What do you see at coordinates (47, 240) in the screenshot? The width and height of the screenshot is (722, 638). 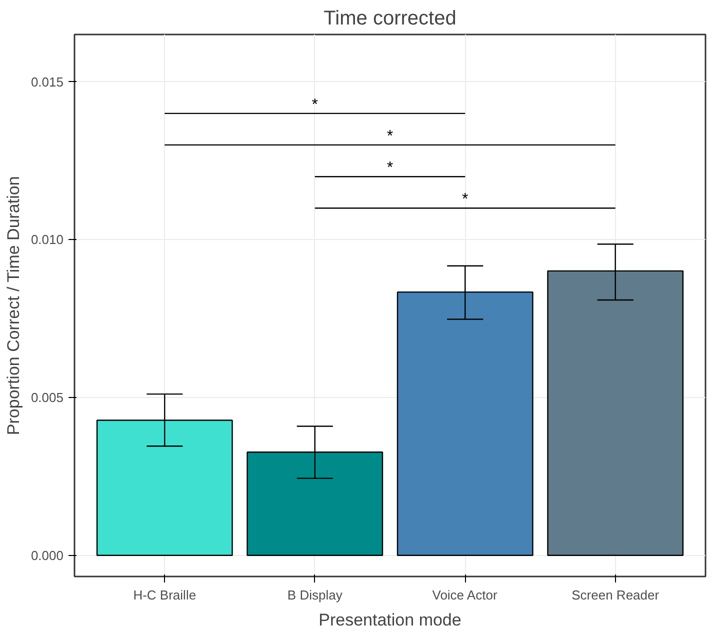 I see `y-tick-label: 0.010` at bounding box center [47, 240].